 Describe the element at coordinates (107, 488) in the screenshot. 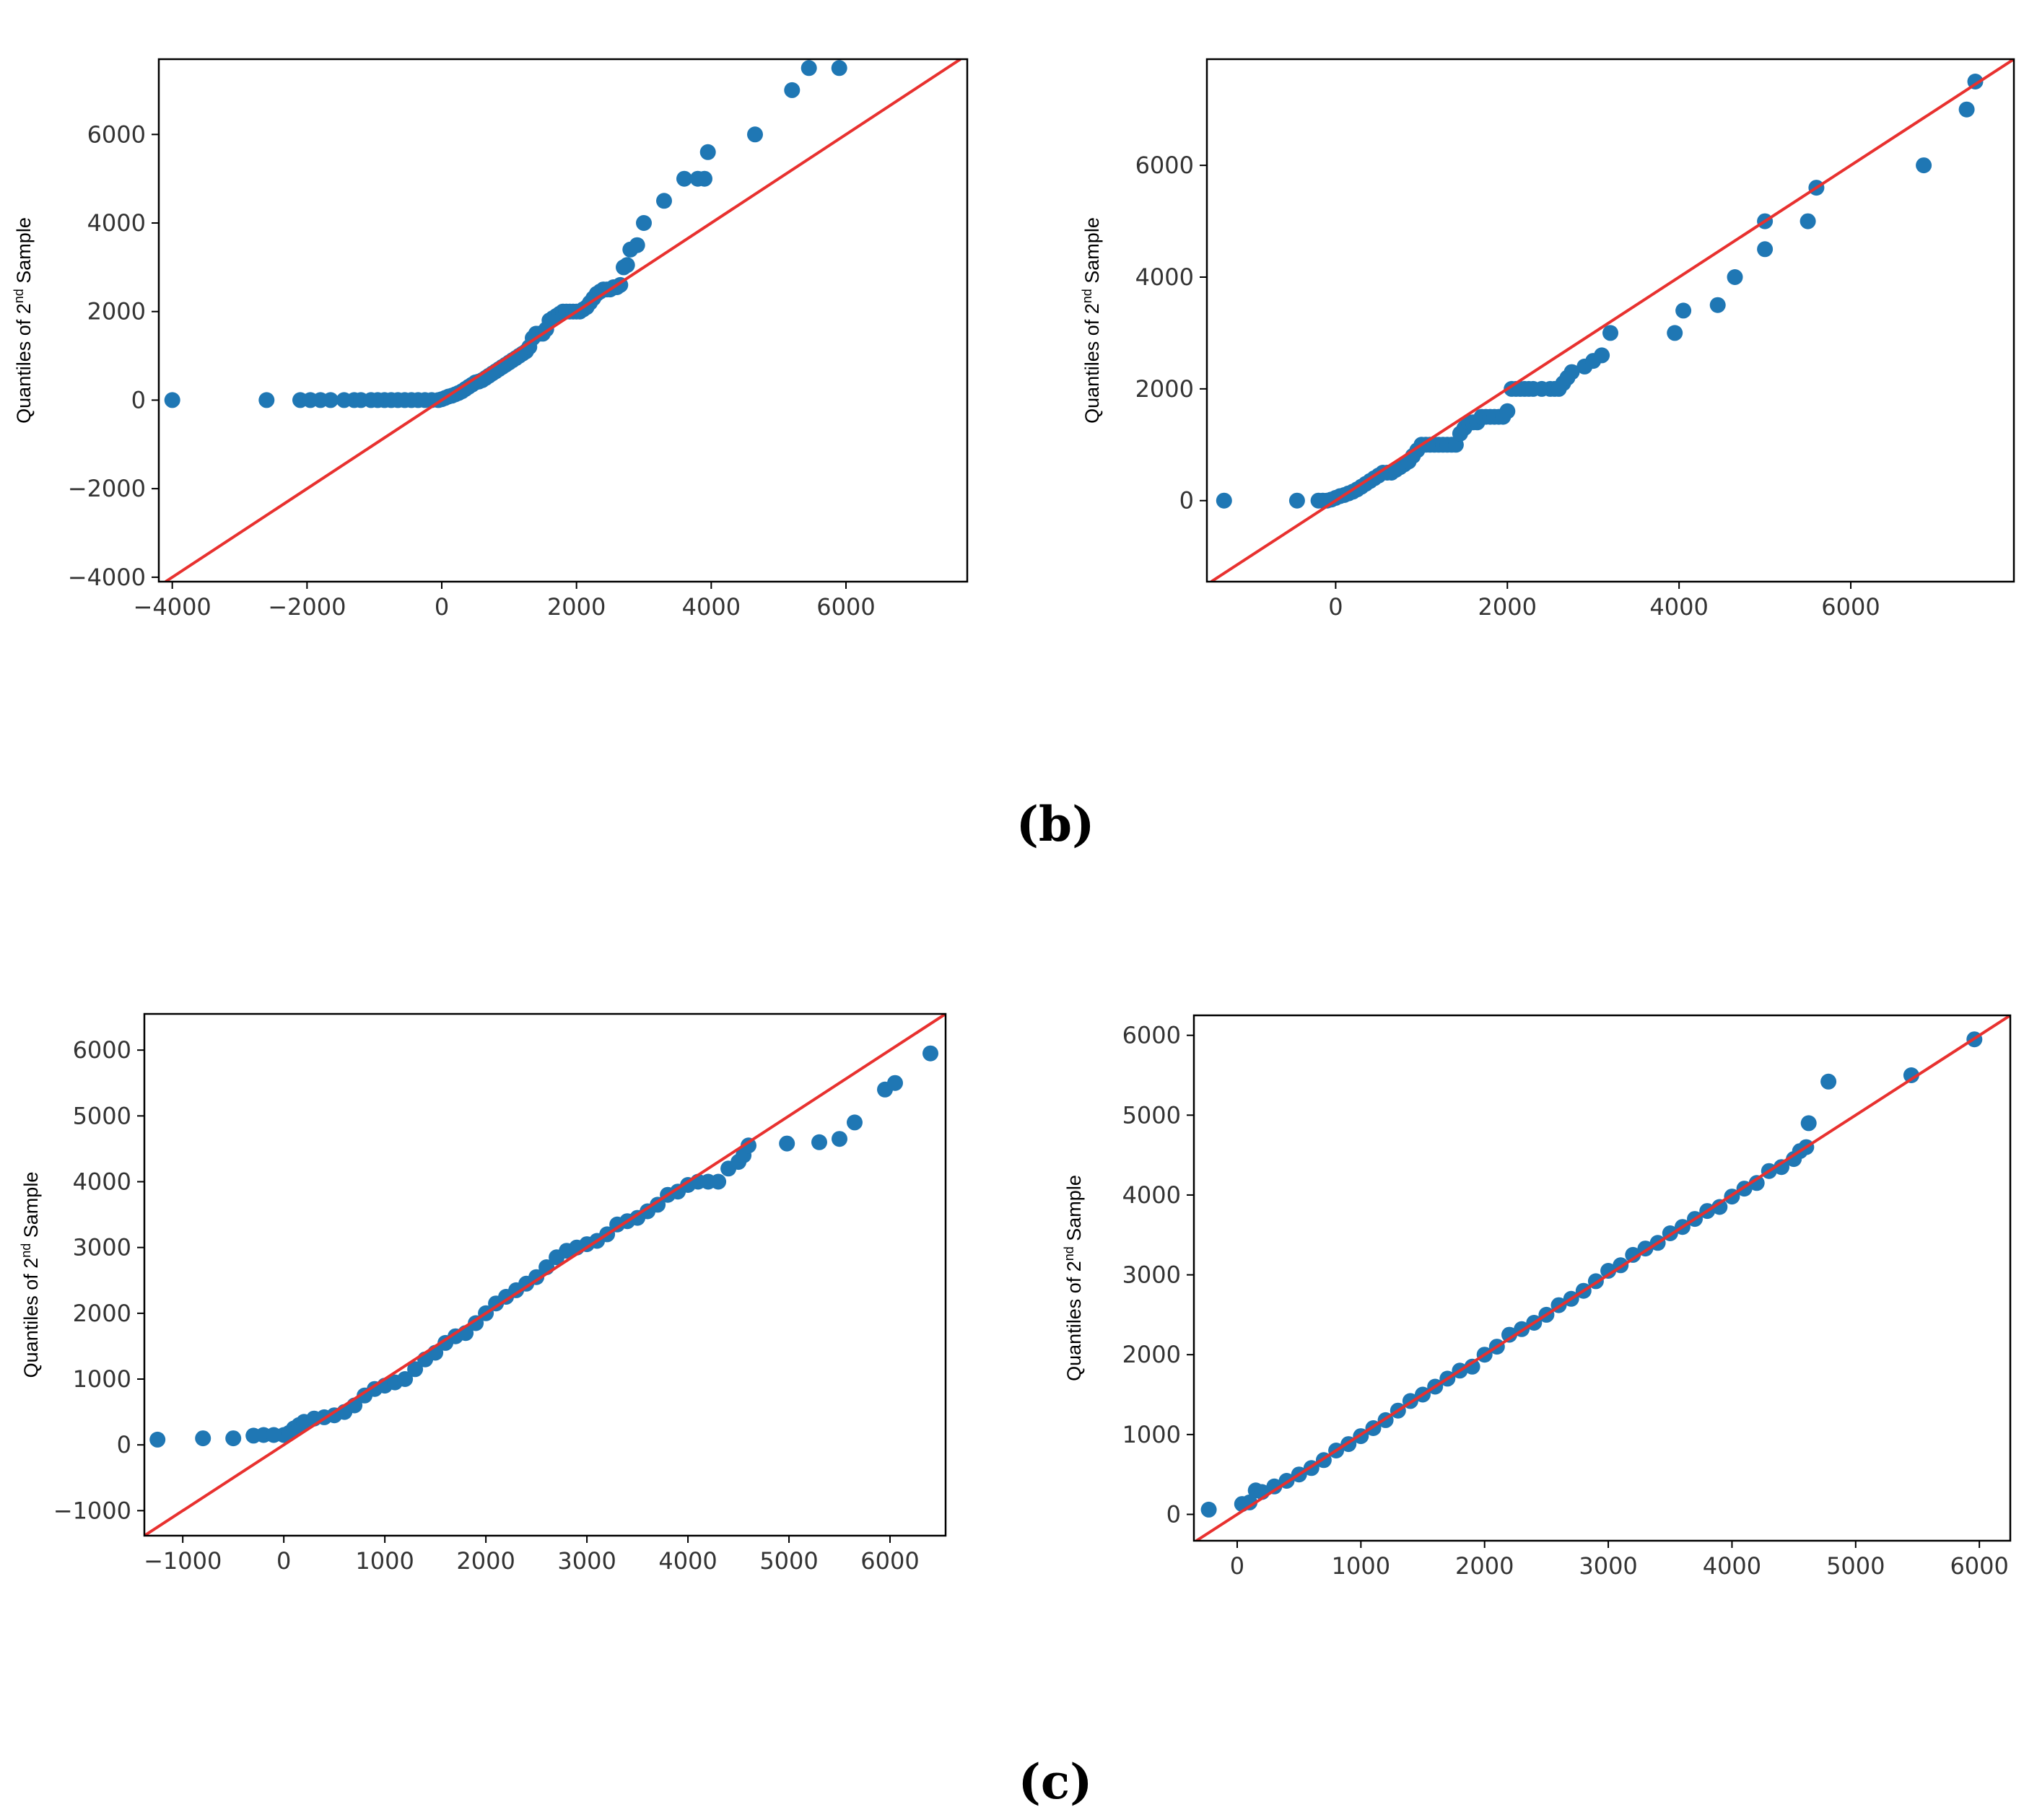

I see `y-tick-label: −2000` at that location.